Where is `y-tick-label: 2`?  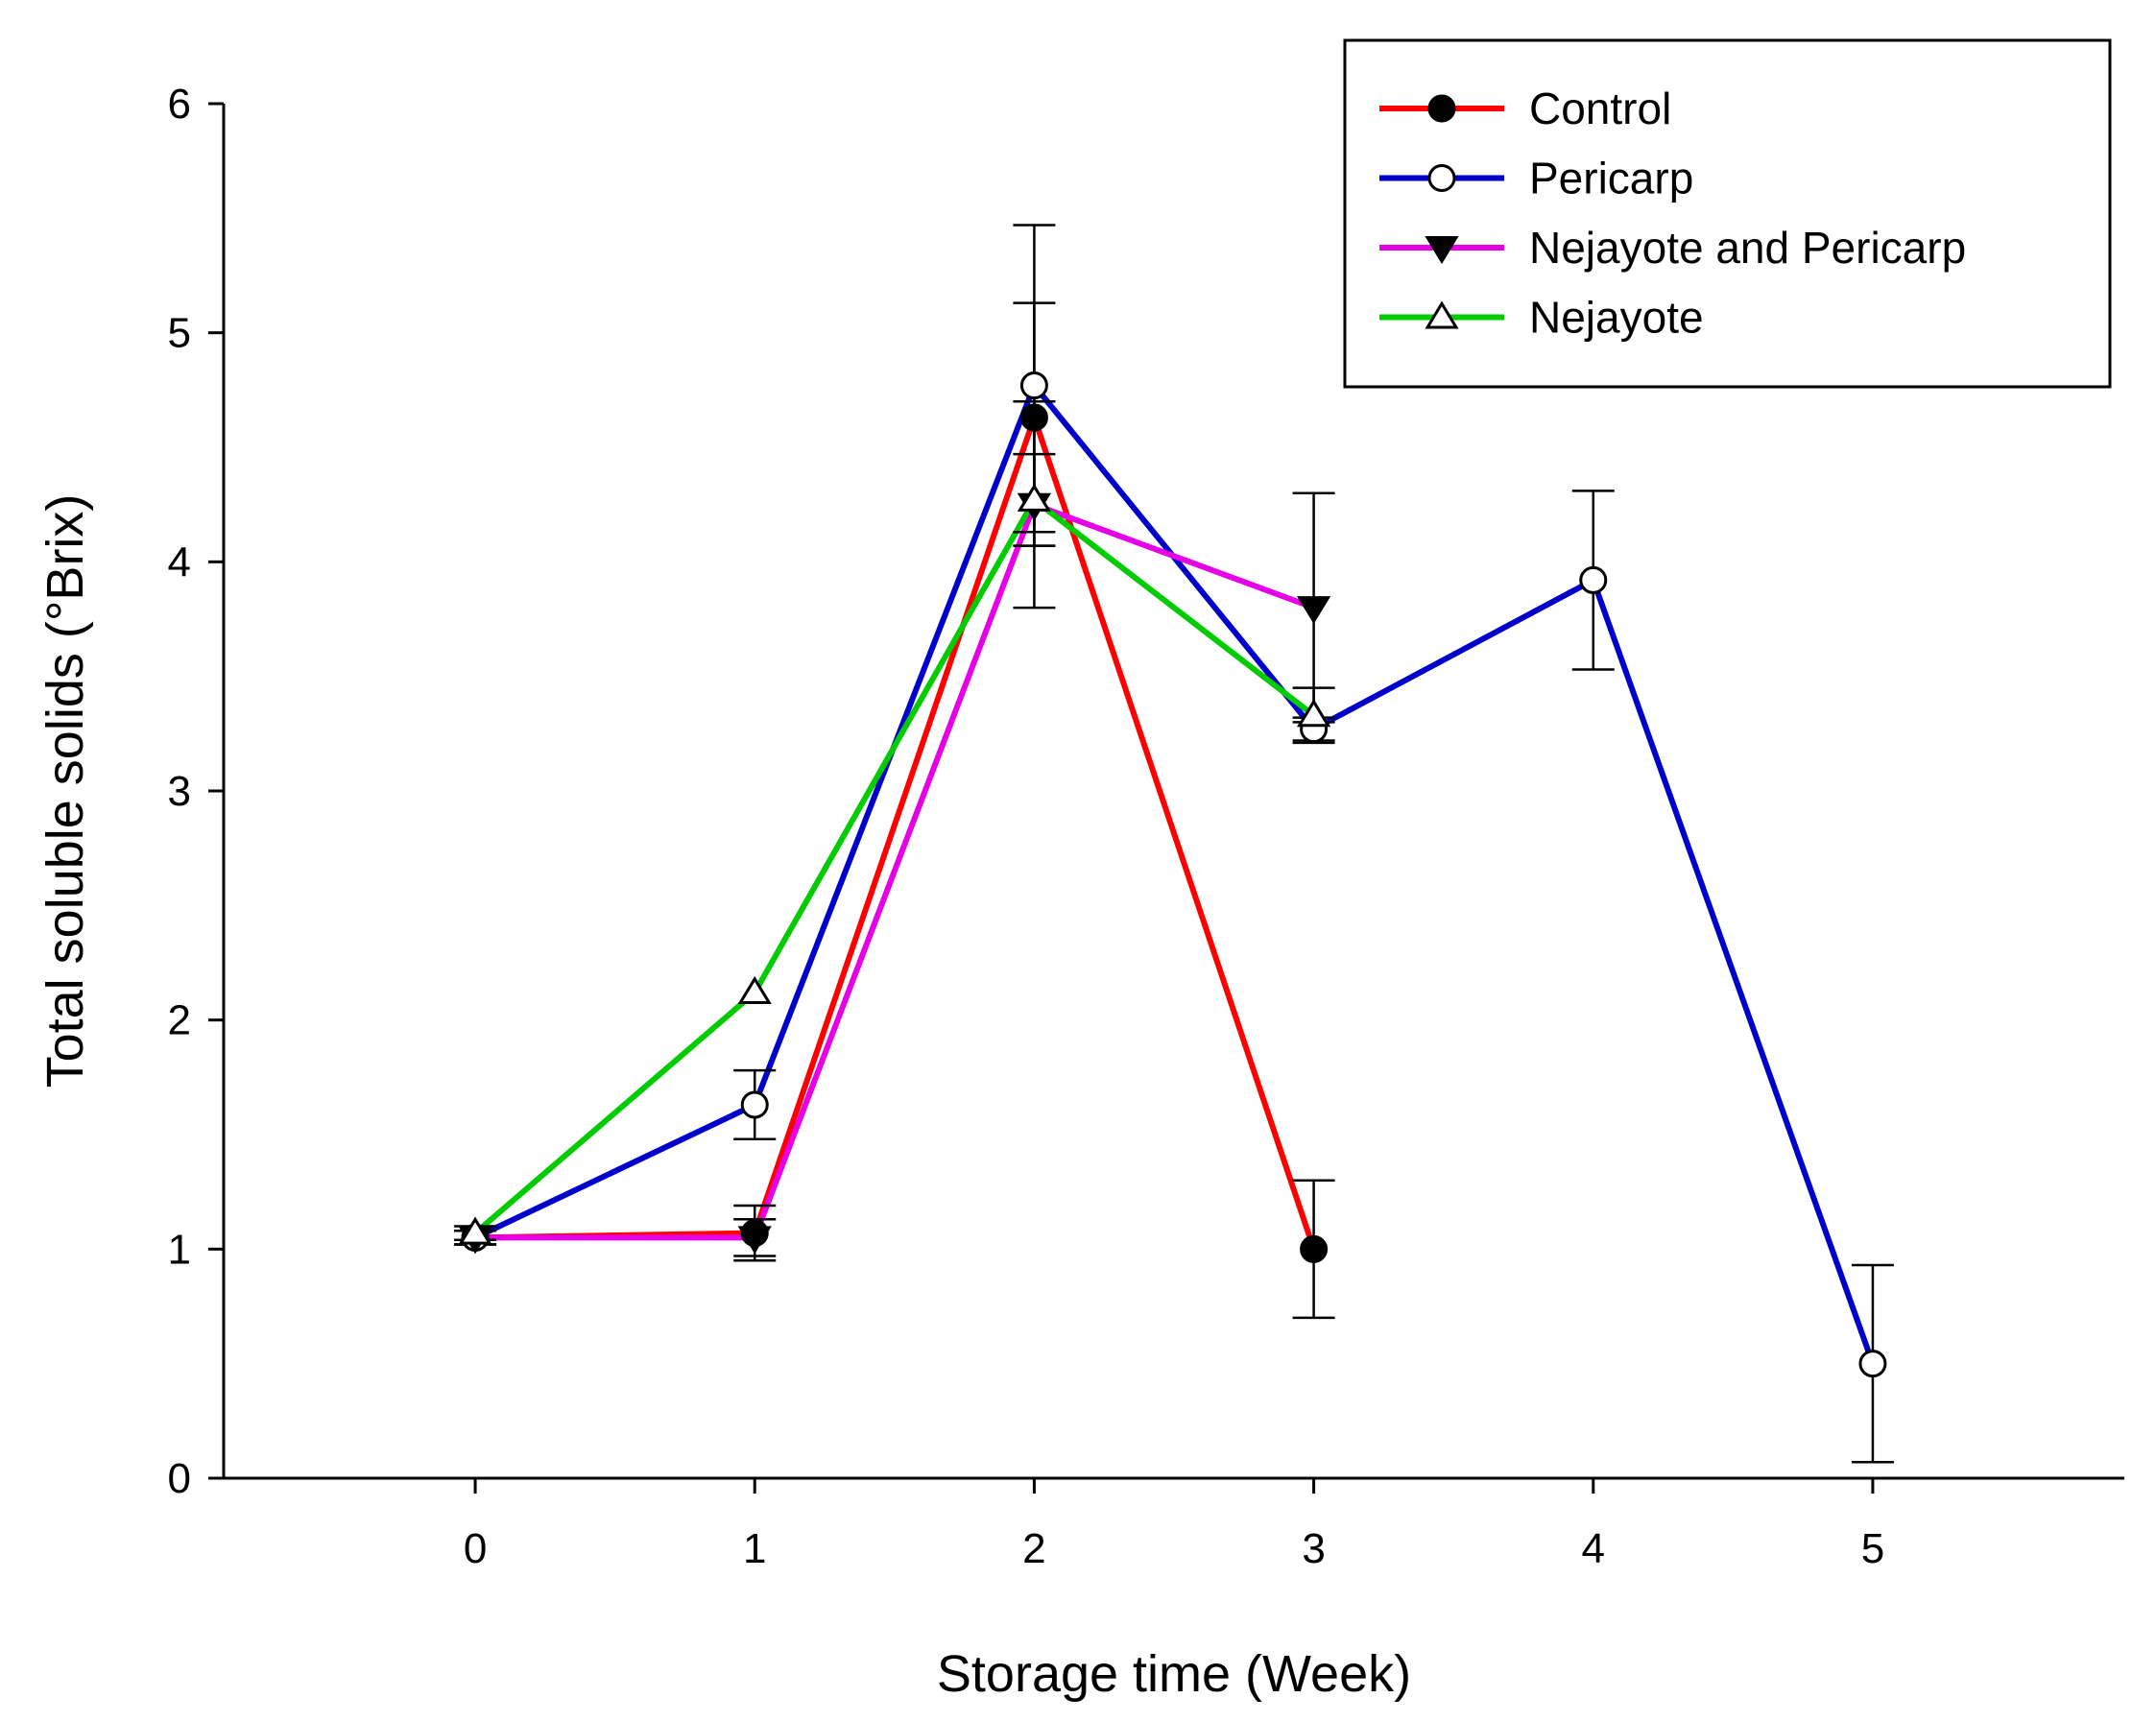
y-tick-label: 2 is located at coordinates (179, 1020).